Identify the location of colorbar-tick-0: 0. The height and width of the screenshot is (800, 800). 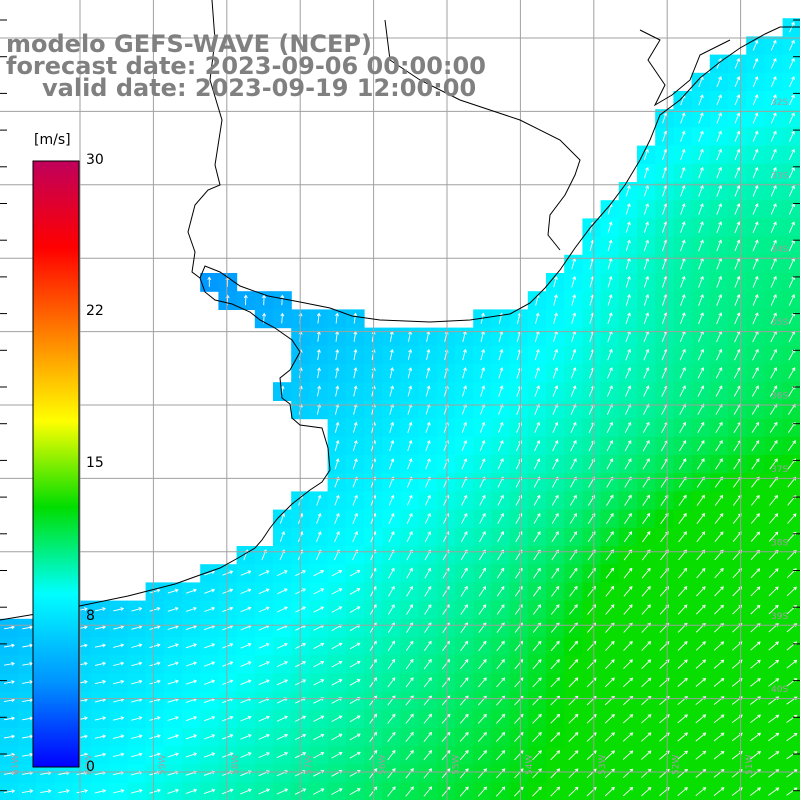
(90, 767).